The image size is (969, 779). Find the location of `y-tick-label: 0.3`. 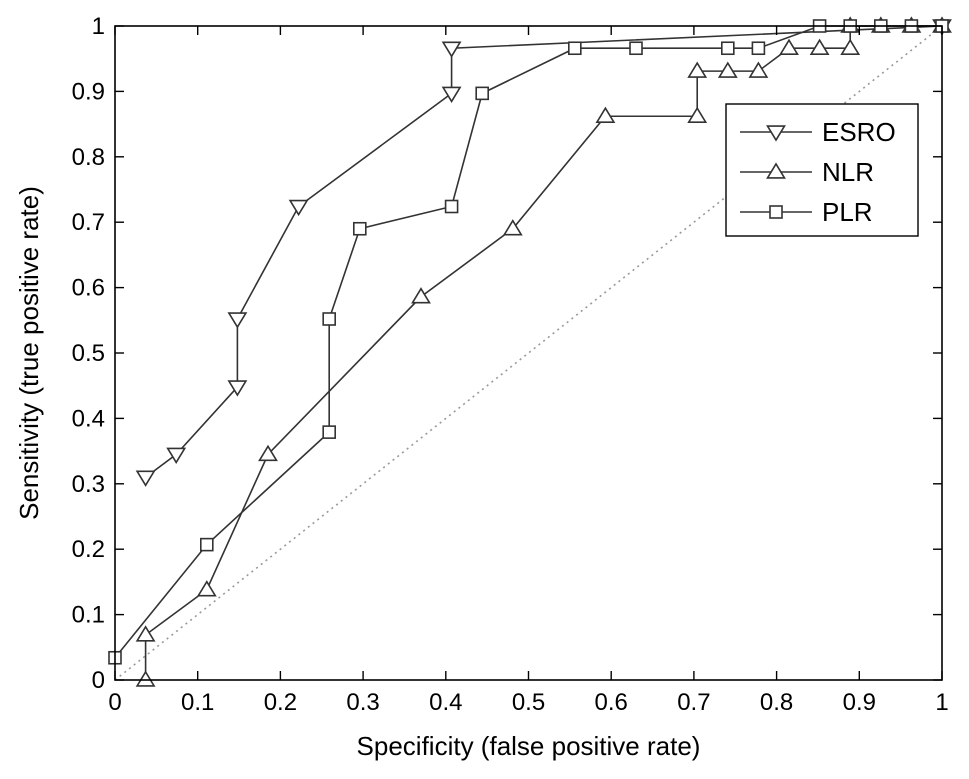

y-tick-label: 0.3 is located at coordinates (88, 484).